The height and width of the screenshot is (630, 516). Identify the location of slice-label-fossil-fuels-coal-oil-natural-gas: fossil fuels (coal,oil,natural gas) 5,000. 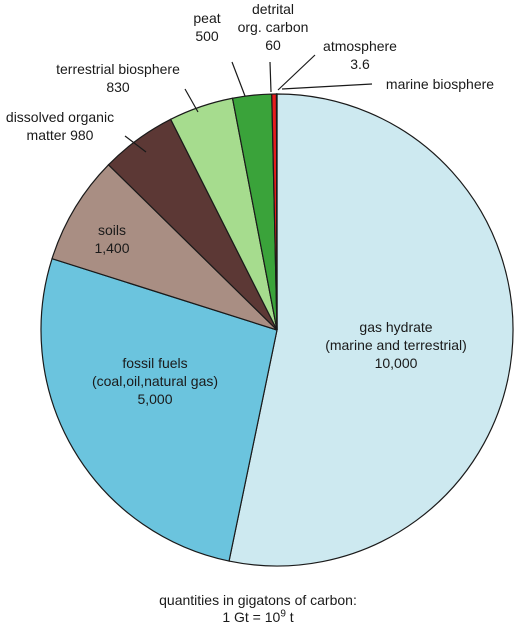
(155, 381).